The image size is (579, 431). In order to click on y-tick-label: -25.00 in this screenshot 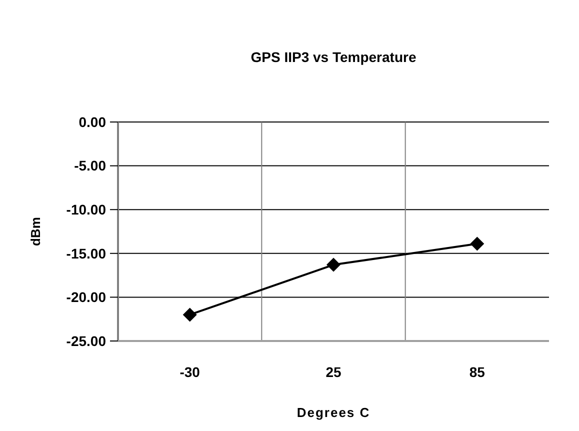, I will do `click(86, 340)`.